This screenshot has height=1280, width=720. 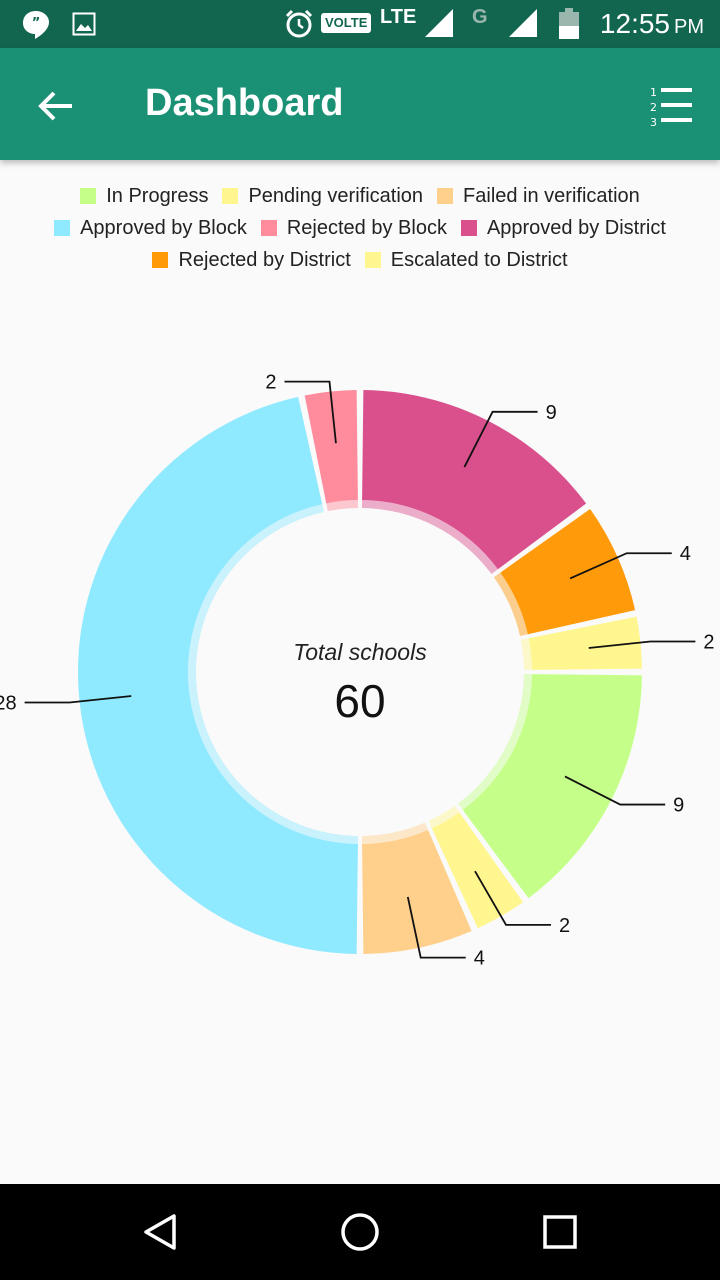 What do you see at coordinates (84, 24) in the screenshot?
I see `image-icon` at bounding box center [84, 24].